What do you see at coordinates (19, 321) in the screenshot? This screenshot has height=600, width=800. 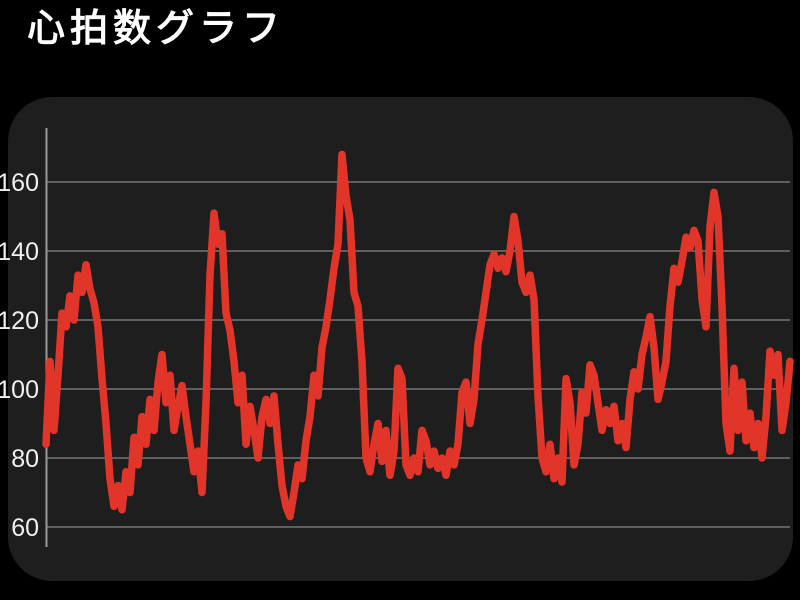 I see `y-tick-label: 120` at bounding box center [19, 321].